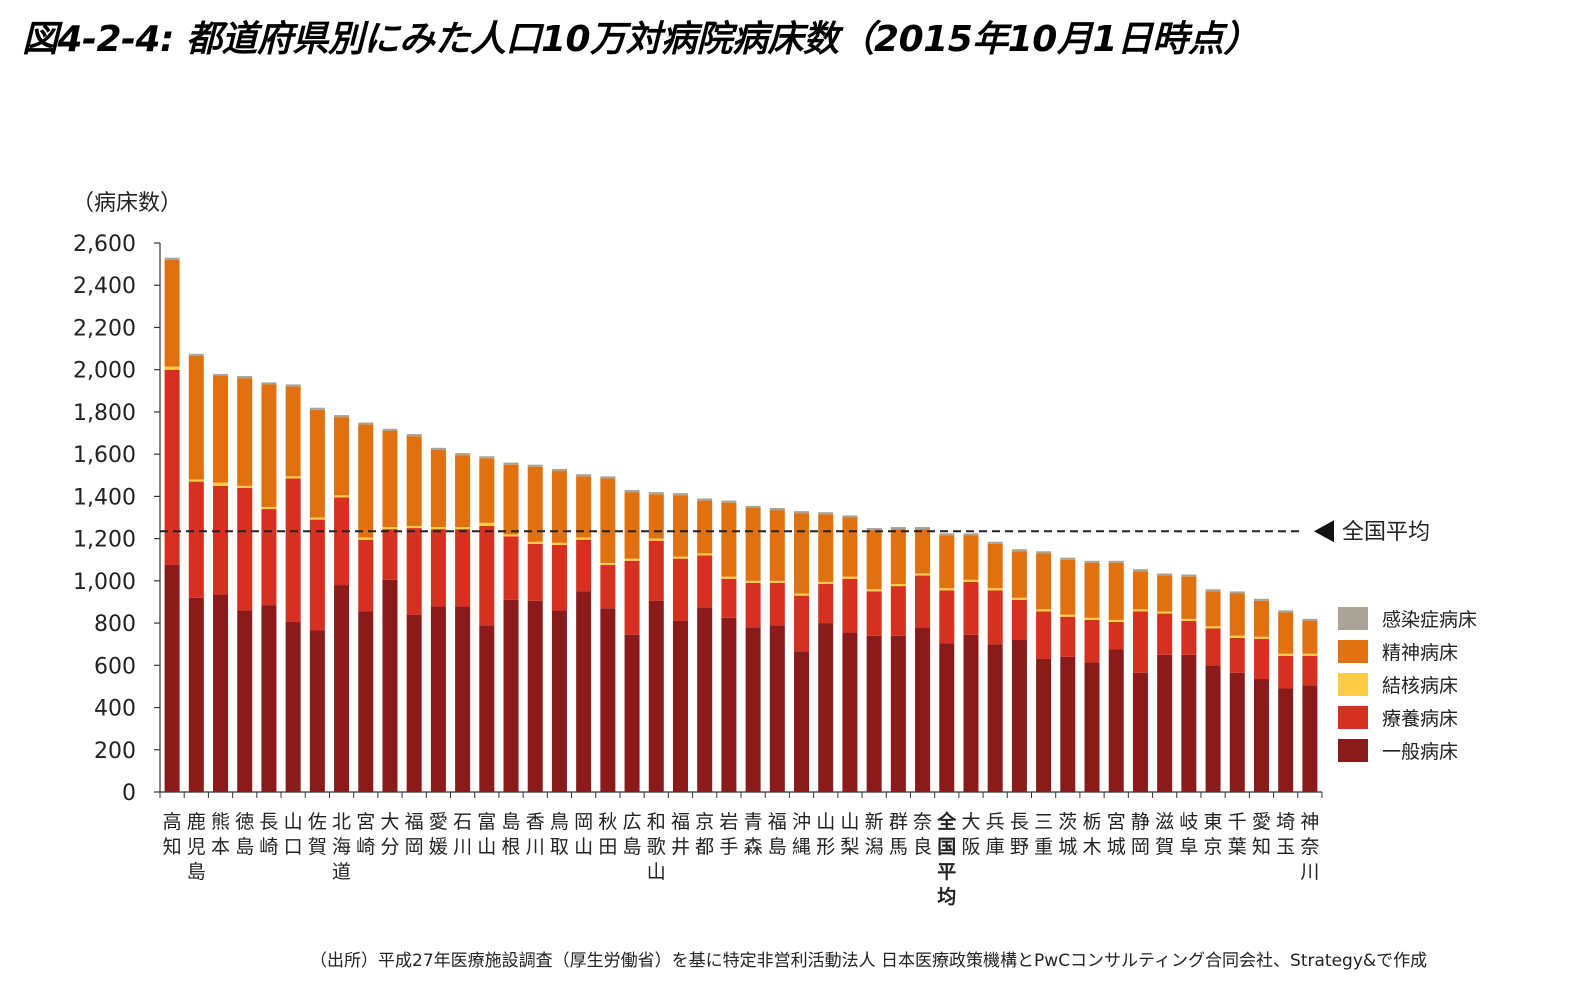  I want to click on x-tick-label: 青, so click(753, 822).